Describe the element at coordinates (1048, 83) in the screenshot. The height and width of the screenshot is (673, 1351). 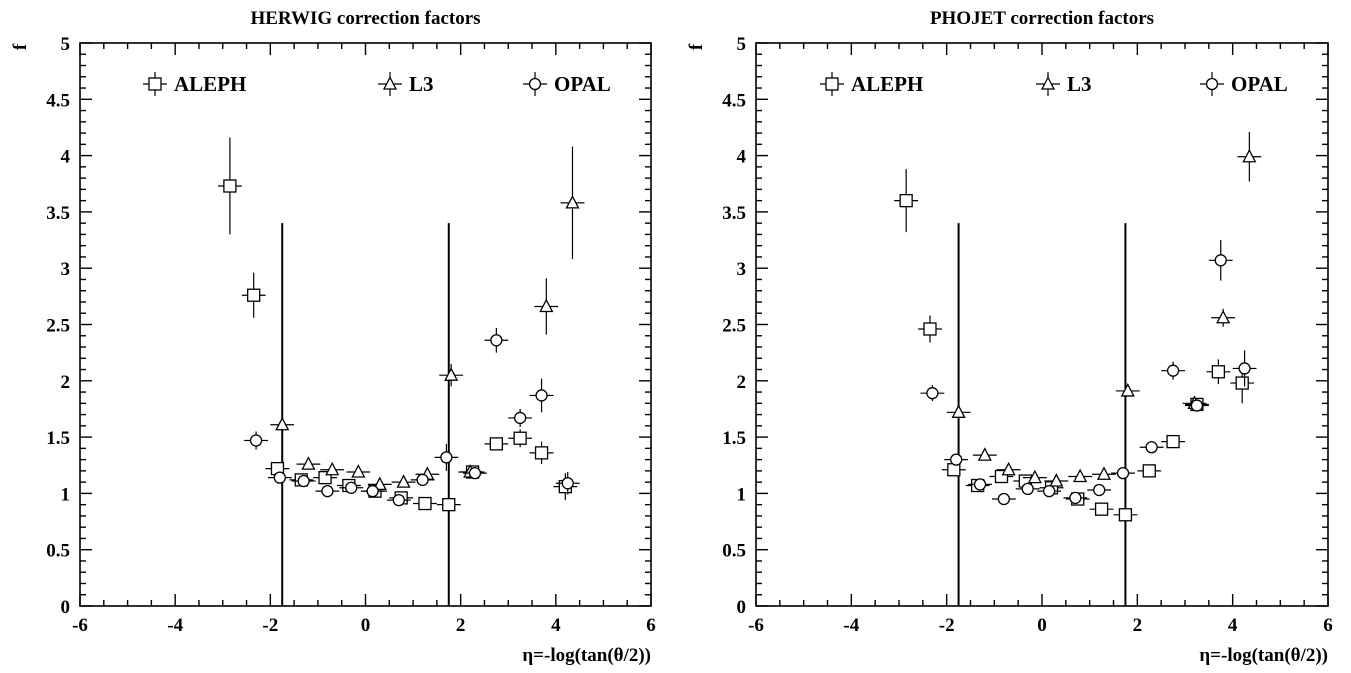
I see `legend-marker-l3` at that location.